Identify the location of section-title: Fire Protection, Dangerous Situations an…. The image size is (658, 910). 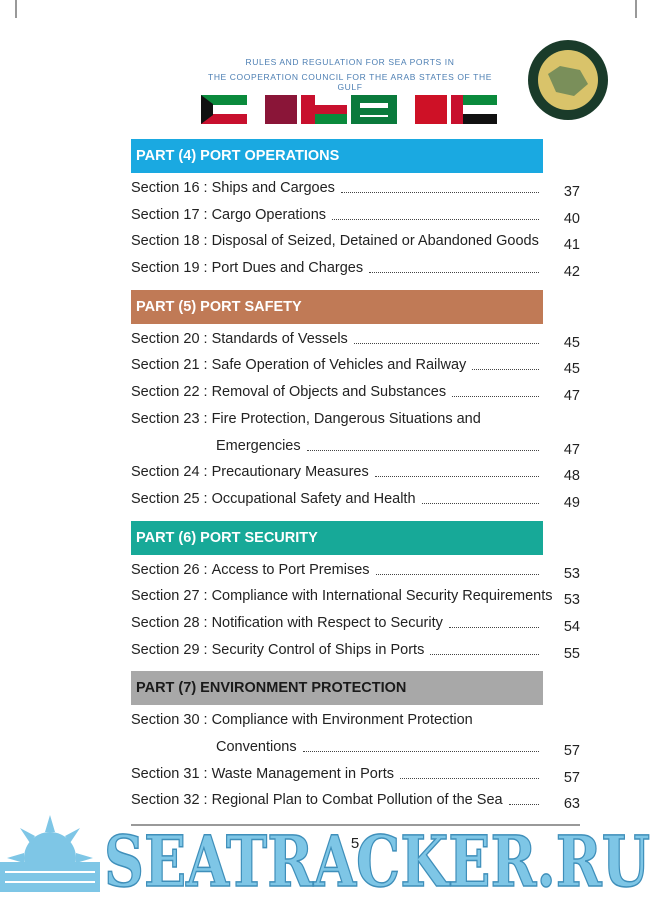
(346, 418).